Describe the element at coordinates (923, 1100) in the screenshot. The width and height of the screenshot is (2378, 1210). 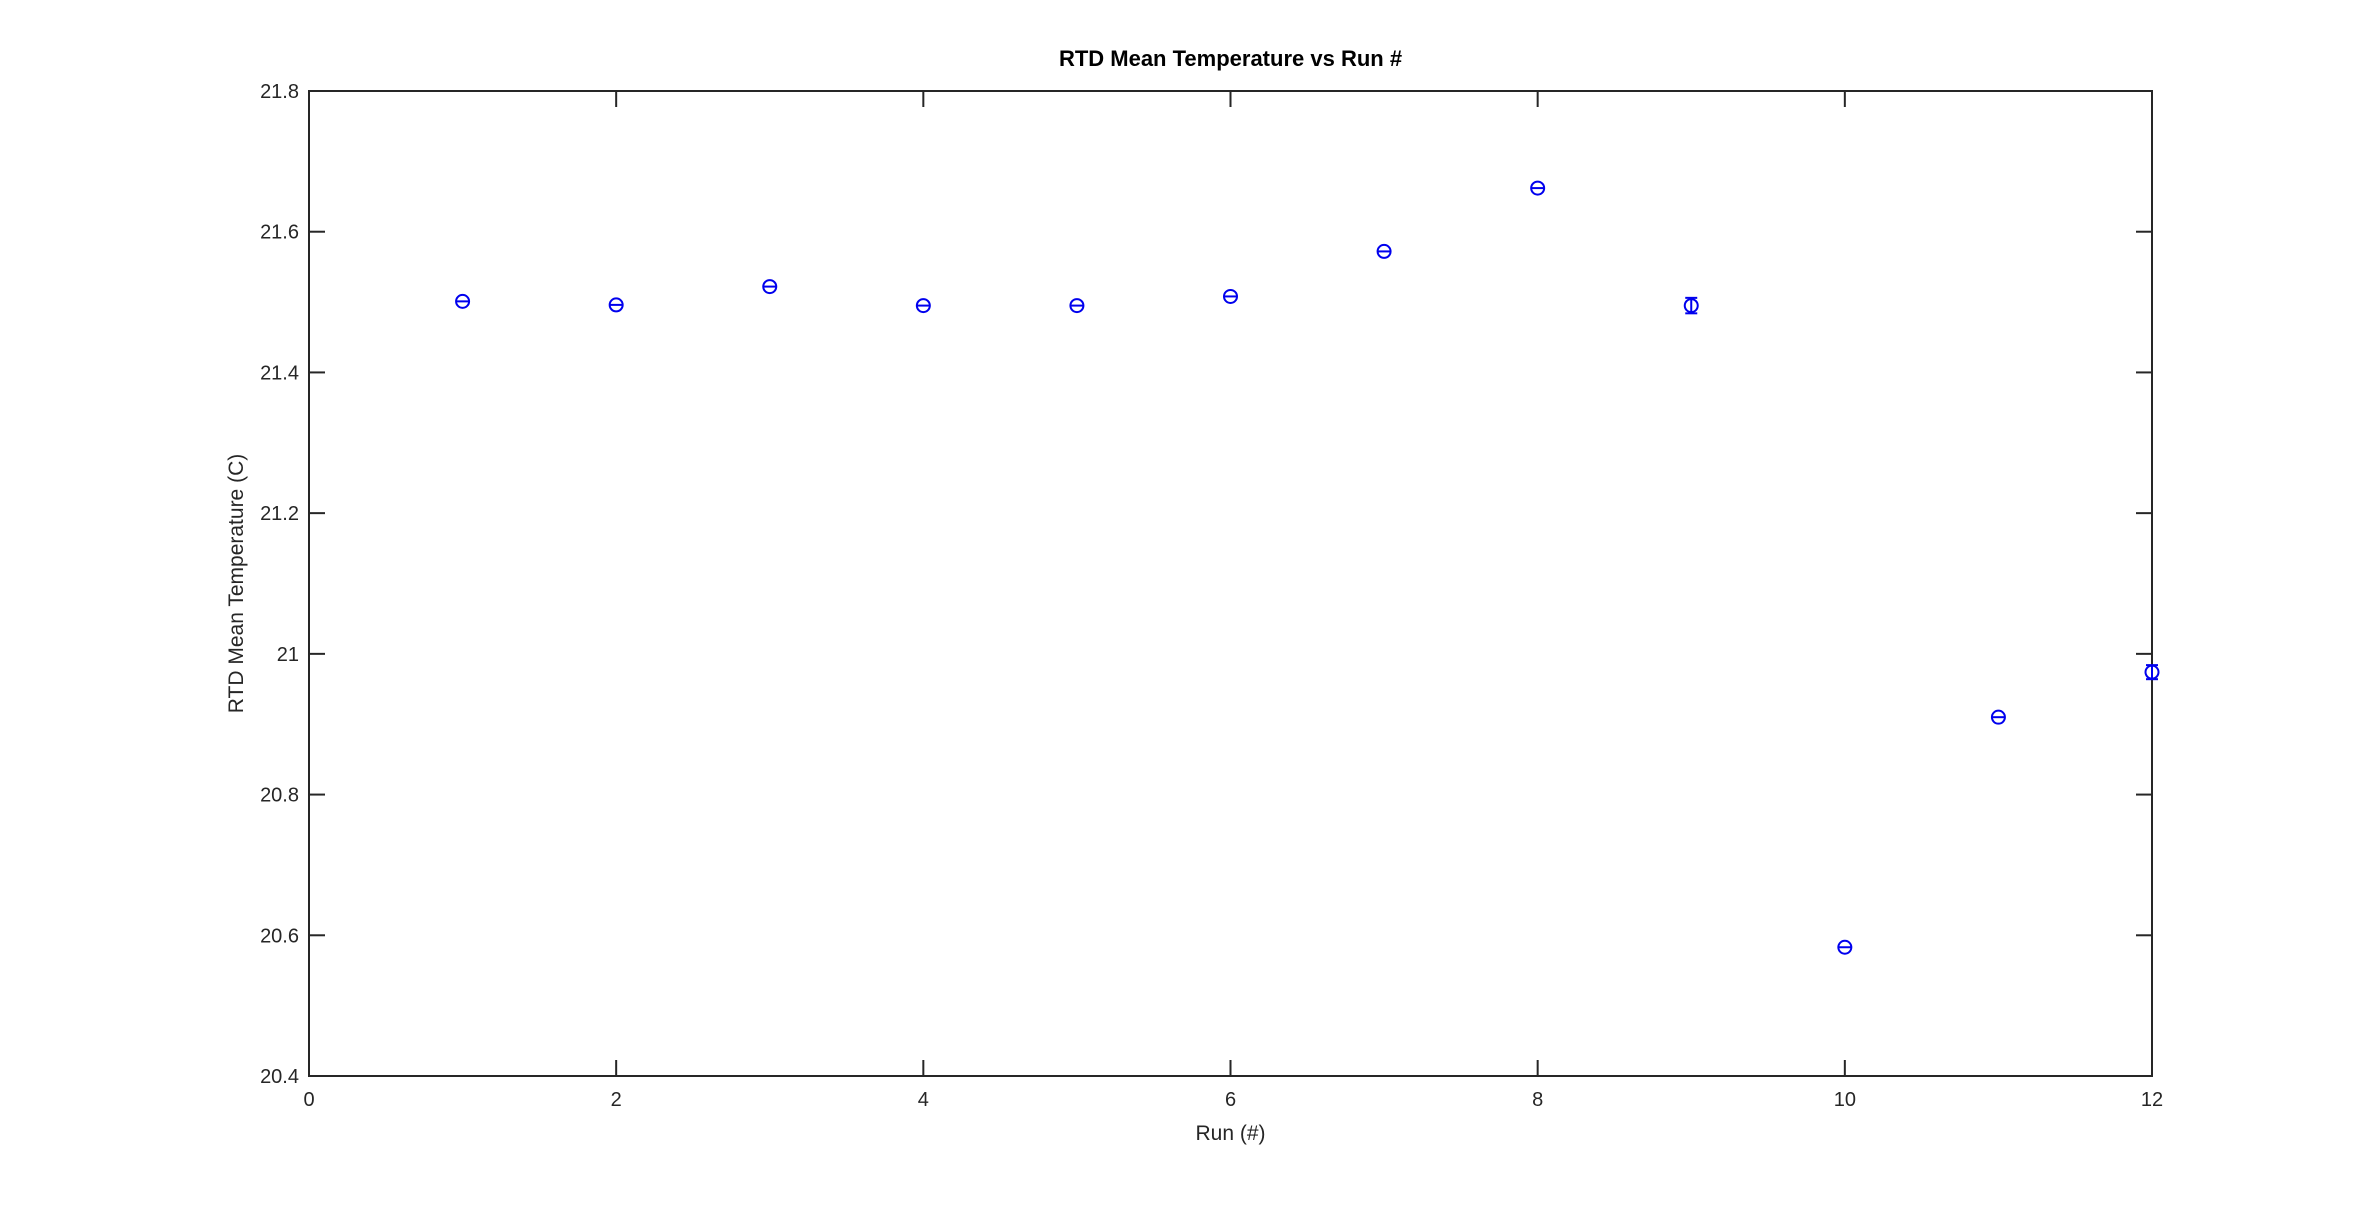
I see `x-tick-label: 4` at that location.